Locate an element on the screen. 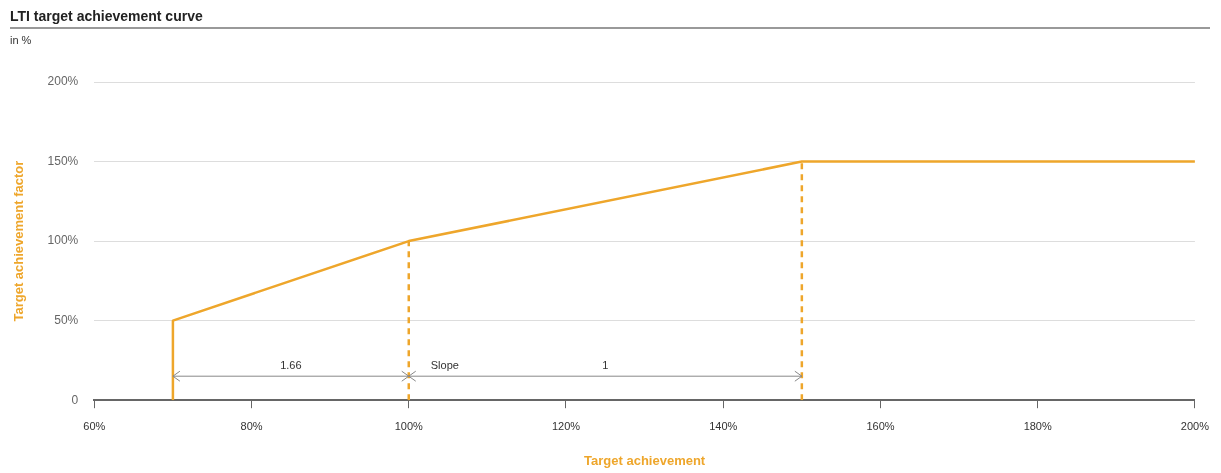 This screenshot has height=473, width=1221. y-axis-title: Target achievement factor is located at coordinates (19, 241).